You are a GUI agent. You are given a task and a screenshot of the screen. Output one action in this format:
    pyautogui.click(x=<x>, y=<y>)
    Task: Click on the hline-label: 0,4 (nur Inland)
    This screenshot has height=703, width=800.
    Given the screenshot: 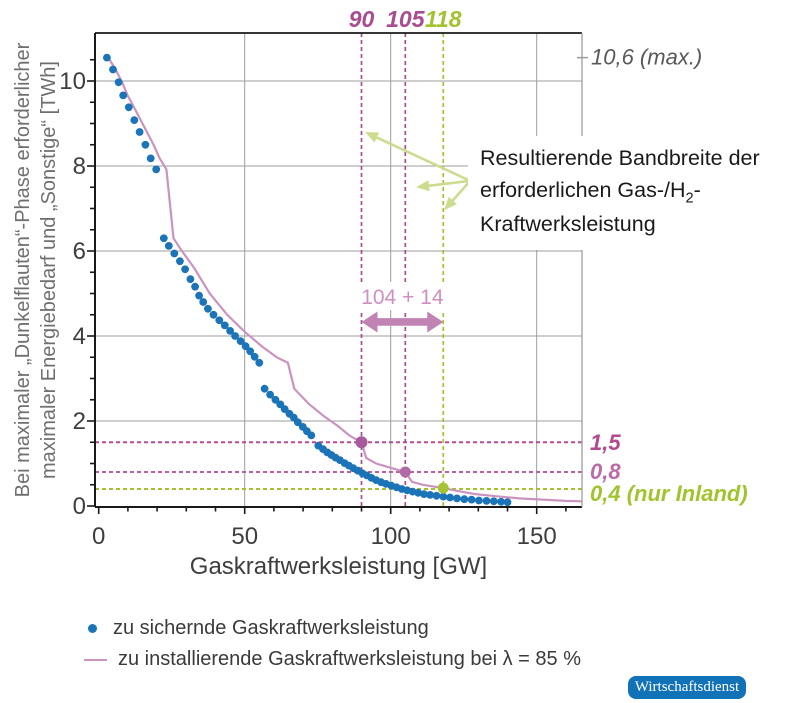 What is the action you would take?
    pyautogui.click(x=669, y=493)
    